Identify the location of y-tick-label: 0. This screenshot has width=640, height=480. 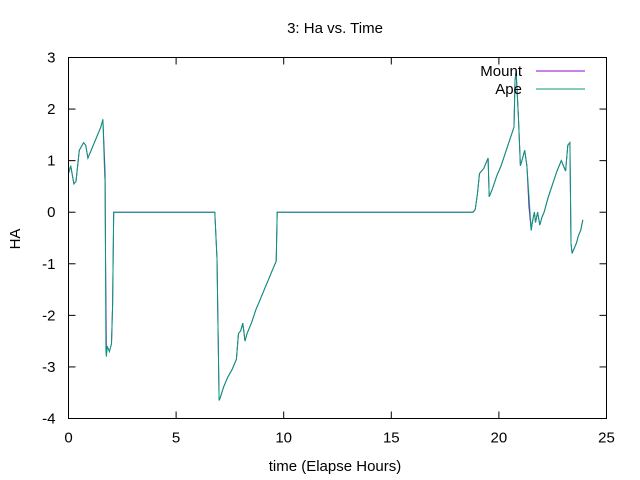
(51, 212).